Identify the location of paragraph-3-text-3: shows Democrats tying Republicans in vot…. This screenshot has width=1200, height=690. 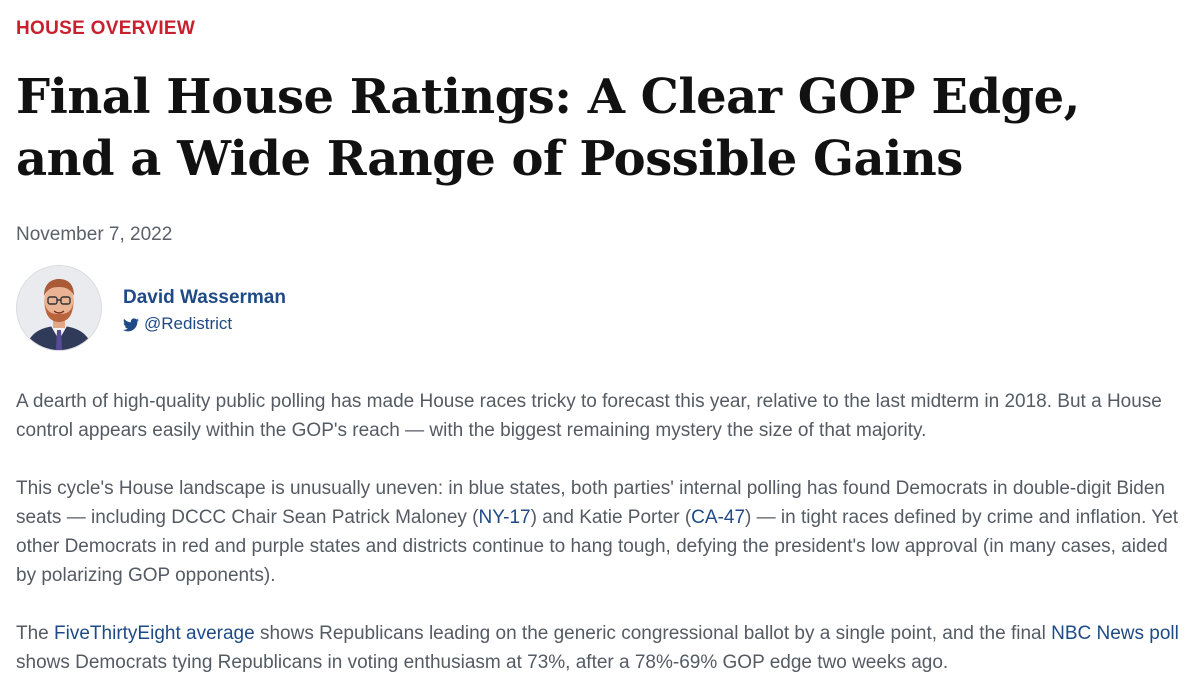
(482, 662).